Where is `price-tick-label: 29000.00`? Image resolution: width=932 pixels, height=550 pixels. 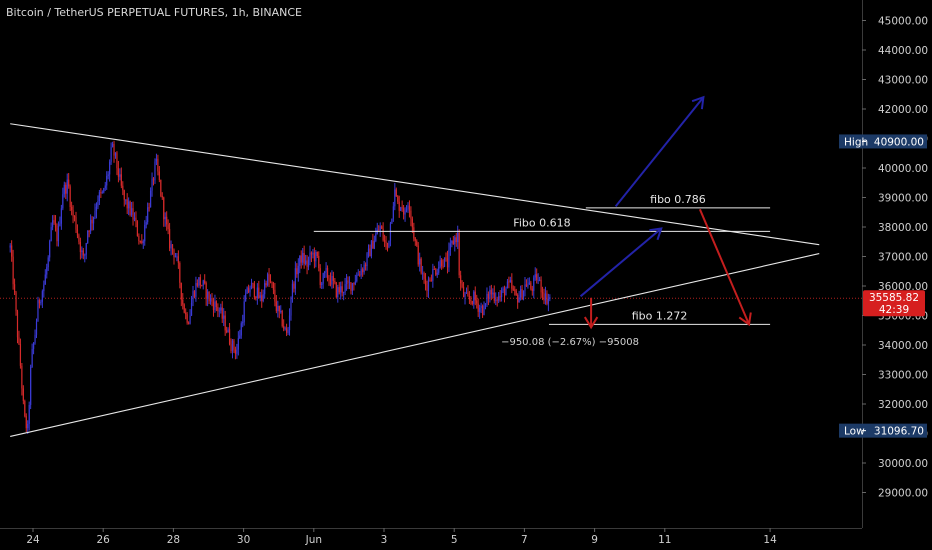
price-tick-label: 29000.00 is located at coordinates (903, 494).